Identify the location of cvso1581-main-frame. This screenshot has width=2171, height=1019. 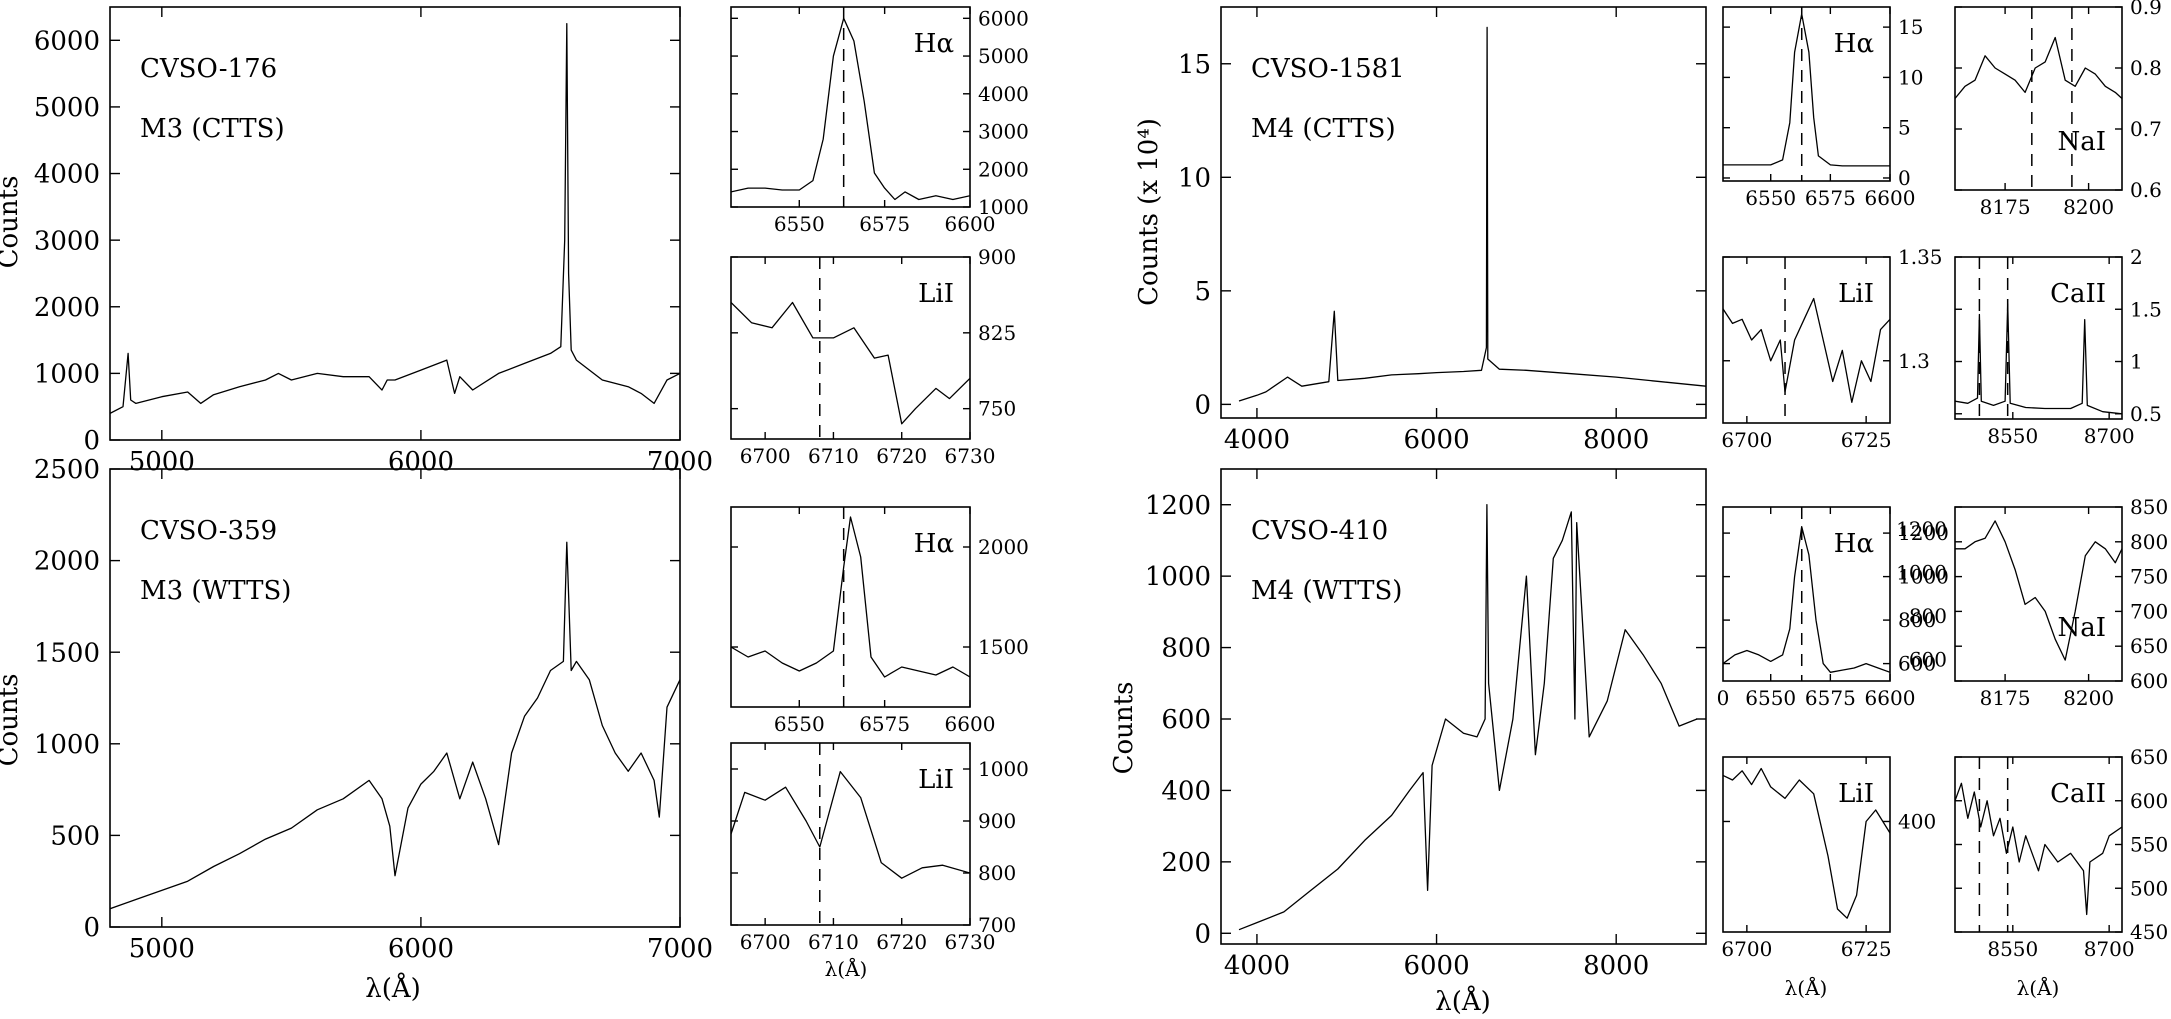
(1463, 212).